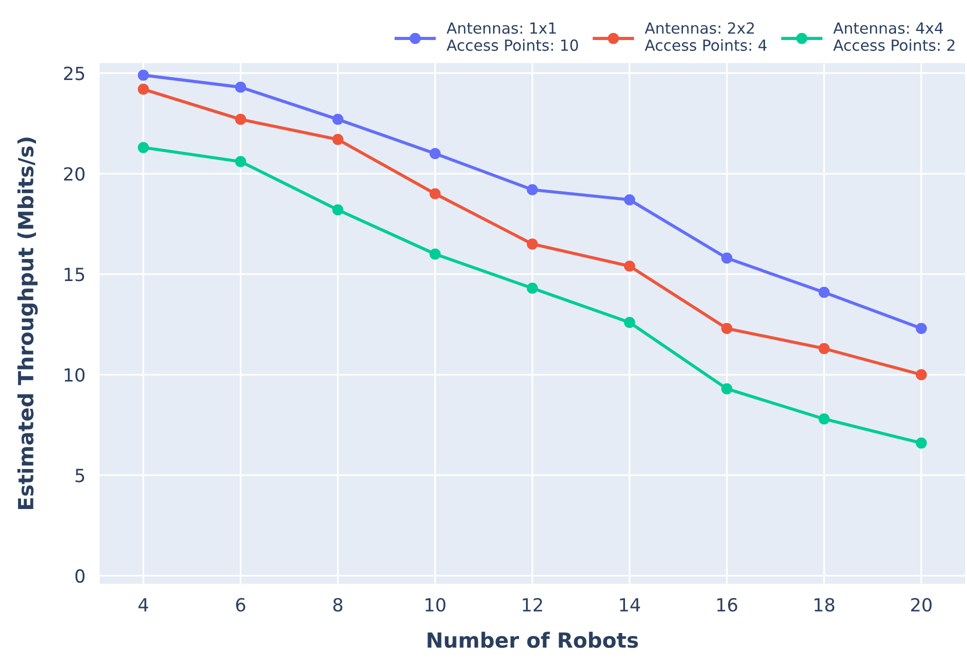 The height and width of the screenshot is (671, 967). What do you see at coordinates (893, 36) in the screenshot?
I see `legend-label: Antennas: 4x4 Access Points: 2` at bounding box center [893, 36].